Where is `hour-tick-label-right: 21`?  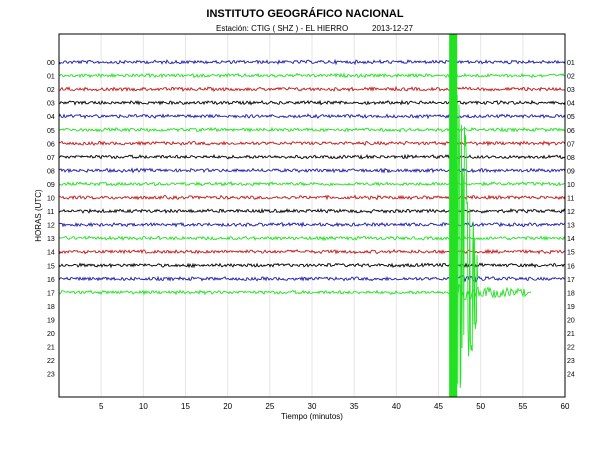
hour-tick-label-right: 21 is located at coordinates (571, 334).